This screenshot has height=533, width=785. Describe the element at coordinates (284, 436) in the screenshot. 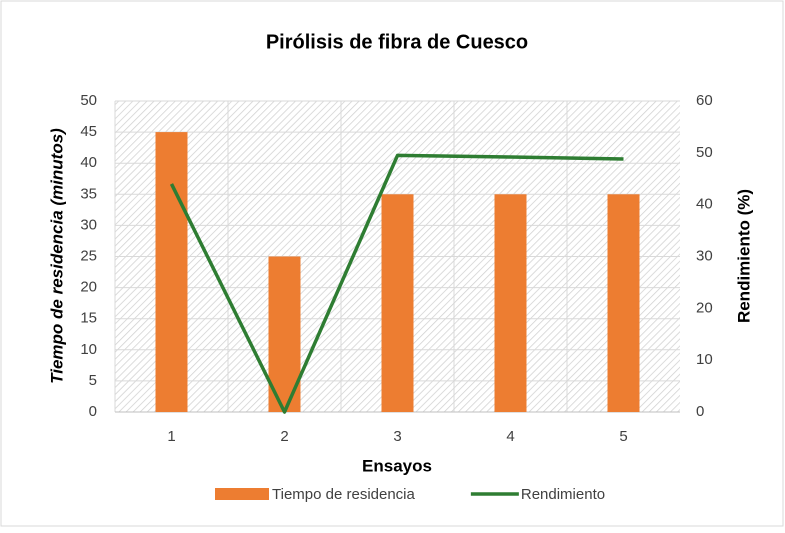

I see `x-tick-label: 2` at that location.